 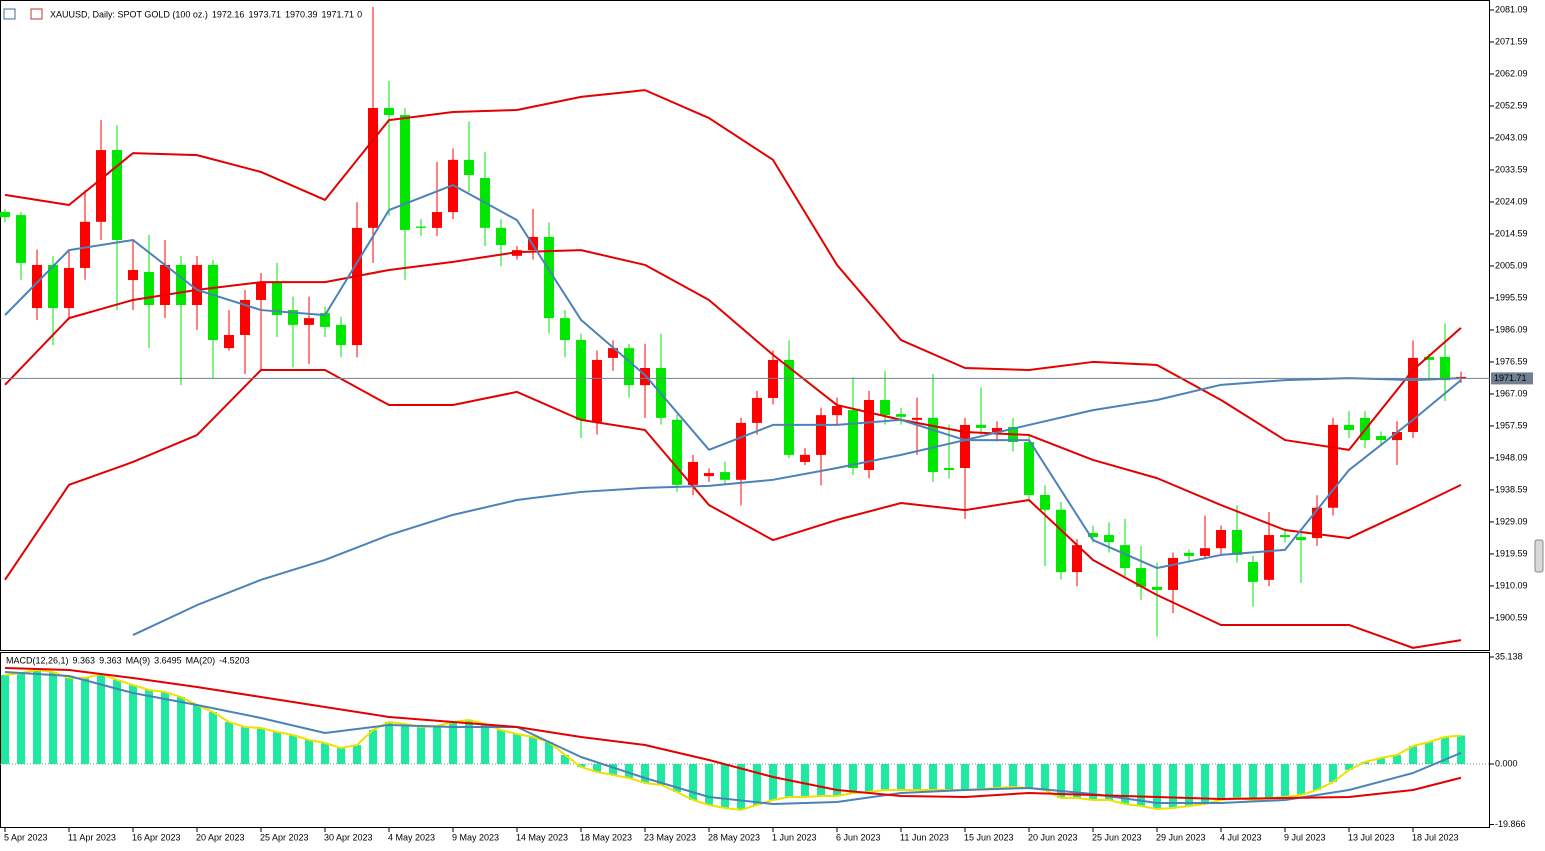 What do you see at coordinates (1511, 521) in the screenshot?
I see `y-tick-label: 1929.09` at bounding box center [1511, 521].